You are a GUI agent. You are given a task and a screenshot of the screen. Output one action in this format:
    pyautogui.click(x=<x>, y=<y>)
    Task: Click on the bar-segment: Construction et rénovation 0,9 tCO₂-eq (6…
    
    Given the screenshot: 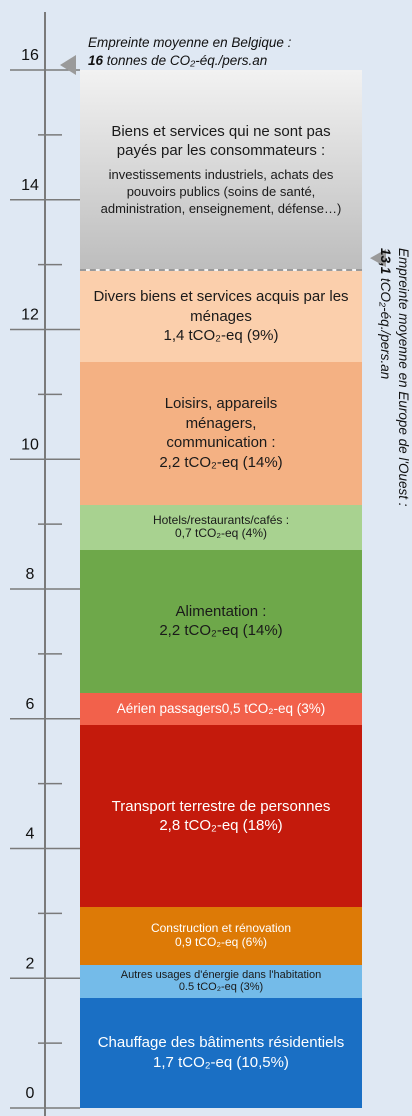 What is the action you would take?
    pyautogui.click(x=221, y=936)
    